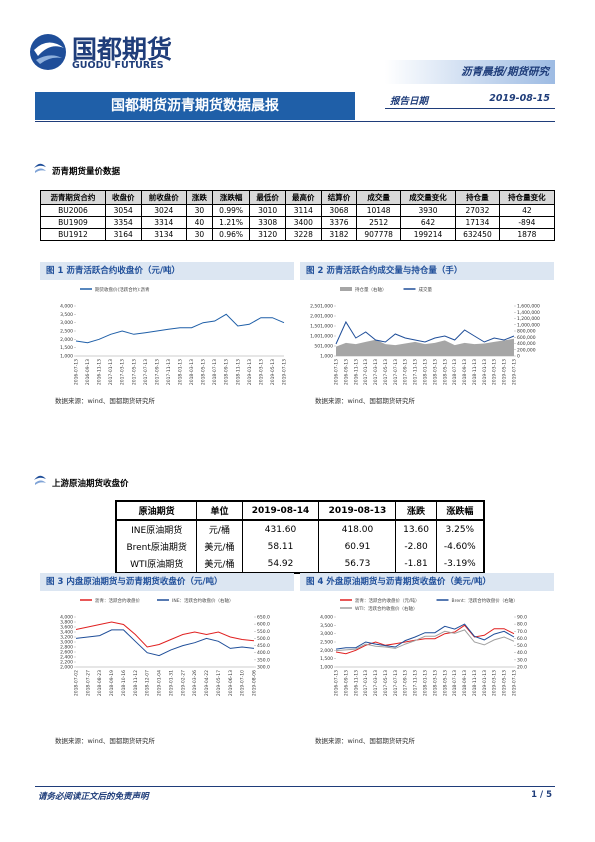 Image resolution: width=595 pixels, height=842 pixels. Describe the element at coordinates (459, 529) in the screenshot. I see `table-cell: 3.25%` at that location.